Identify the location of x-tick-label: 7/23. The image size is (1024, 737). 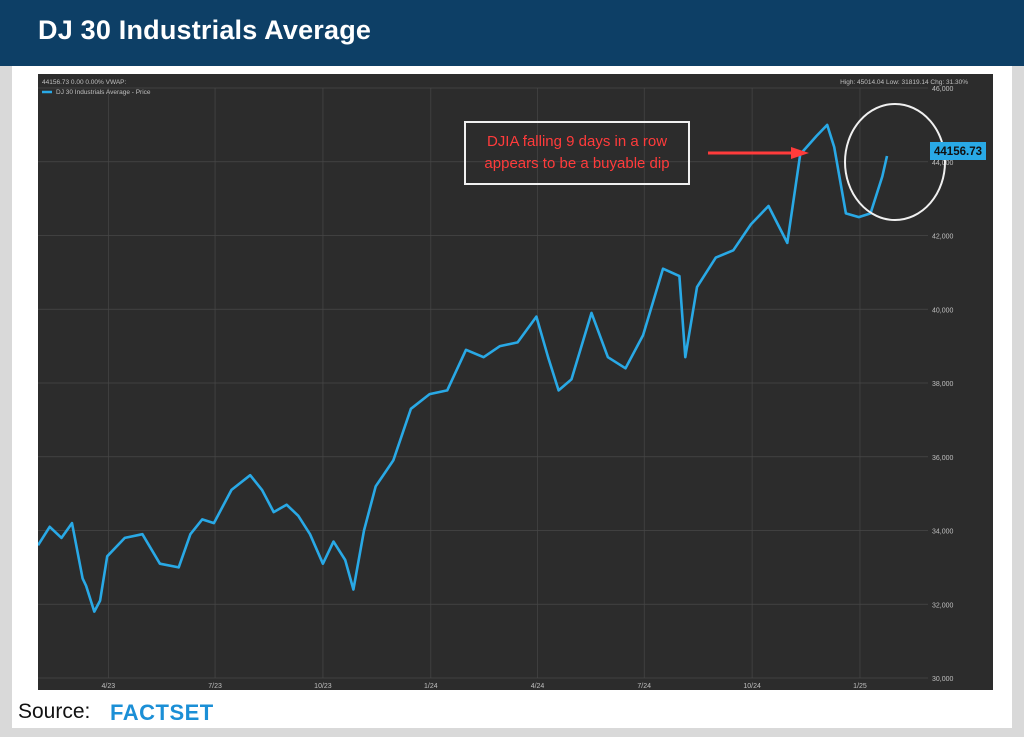
(215, 686).